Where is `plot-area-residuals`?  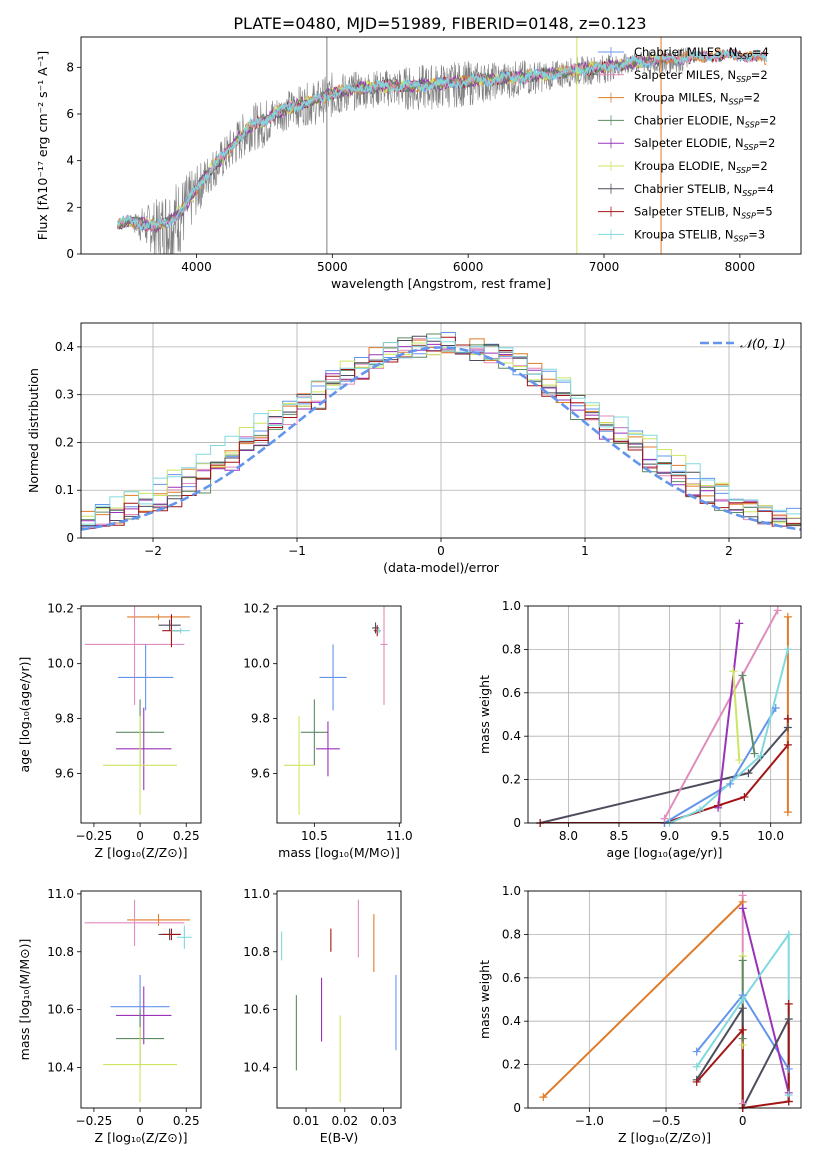
plot-area-residuals is located at coordinates (441, 431).